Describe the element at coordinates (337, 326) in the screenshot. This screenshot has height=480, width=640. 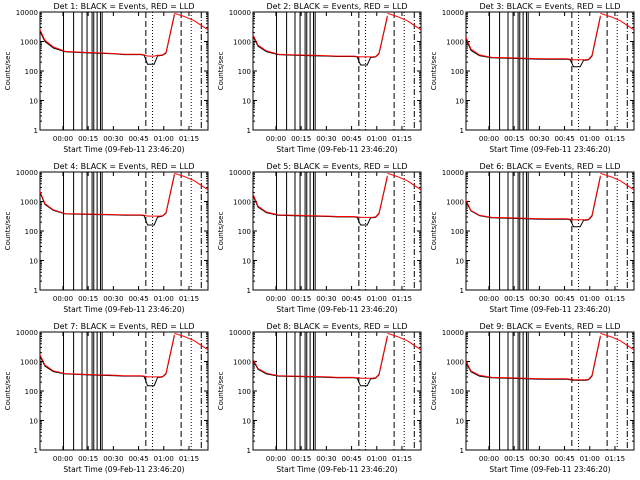
I see `panel-title: Det 8: BLACK = Events, RED = LLD` at that location.